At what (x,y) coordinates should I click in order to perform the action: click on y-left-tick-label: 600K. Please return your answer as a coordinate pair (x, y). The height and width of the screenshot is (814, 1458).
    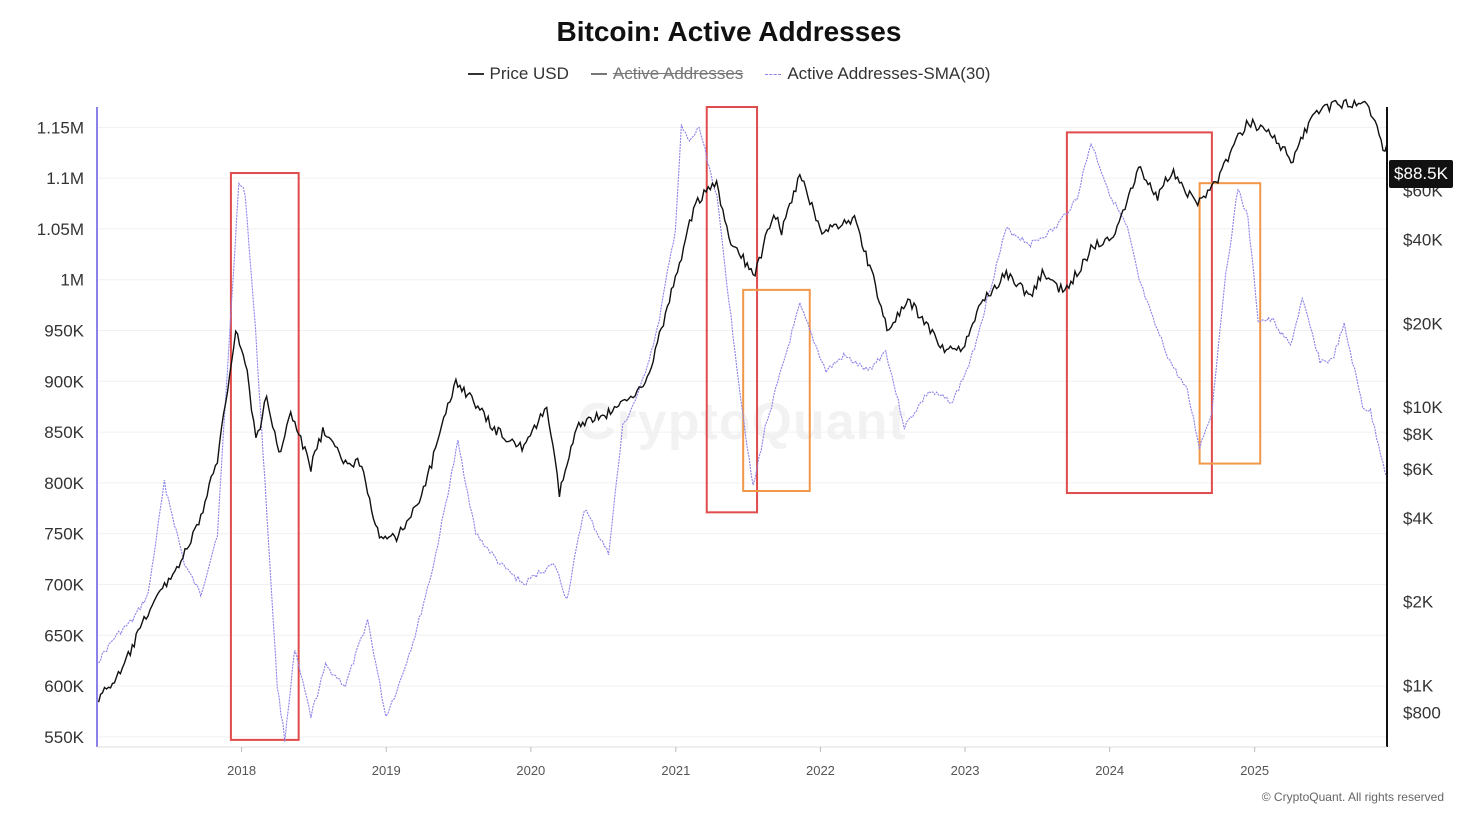
    Looking at the image, I should click on (64, 686).